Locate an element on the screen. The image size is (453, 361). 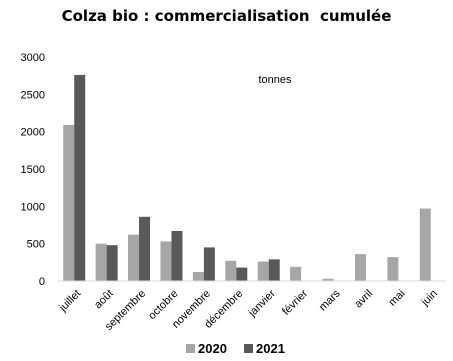
bar-2020-juin is located at coordinates (425, 244).